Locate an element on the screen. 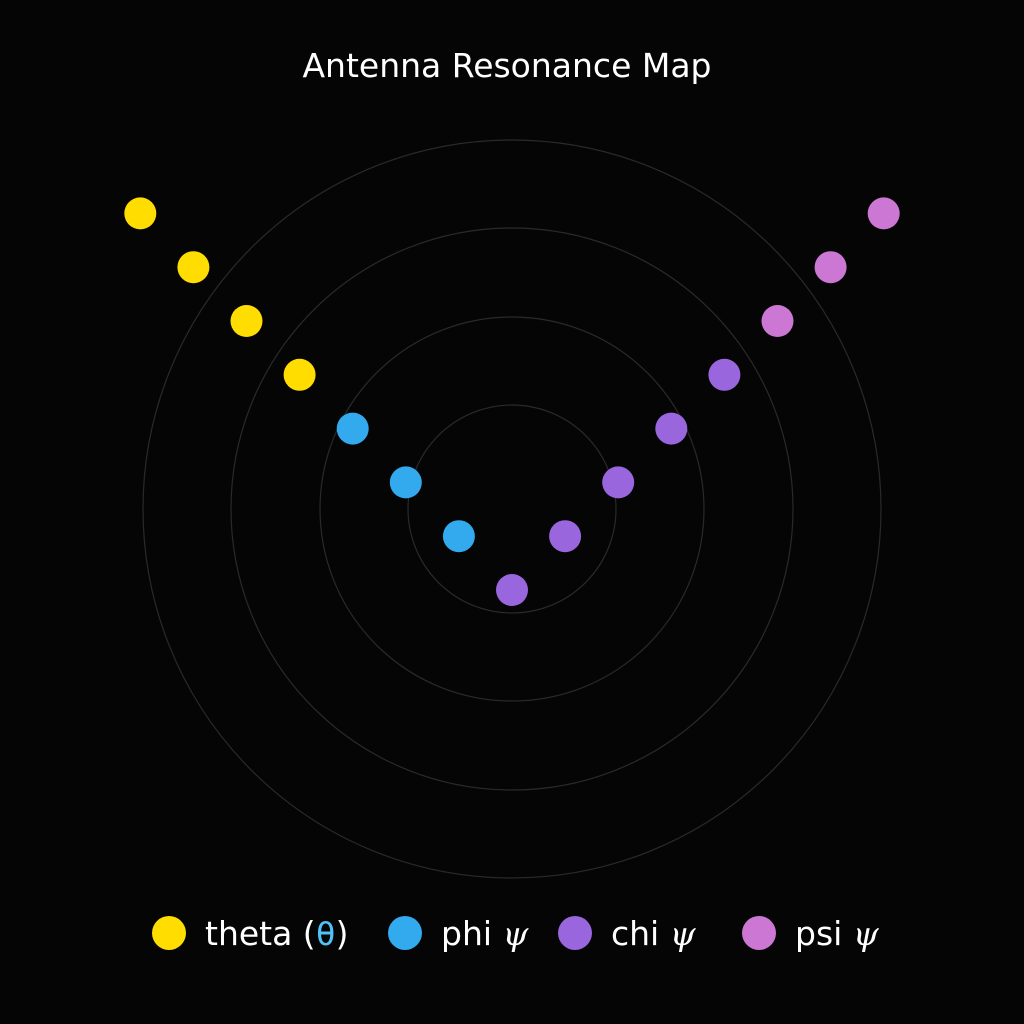  legend-label-psi: psi ψ is located at coordinates (837, 933).